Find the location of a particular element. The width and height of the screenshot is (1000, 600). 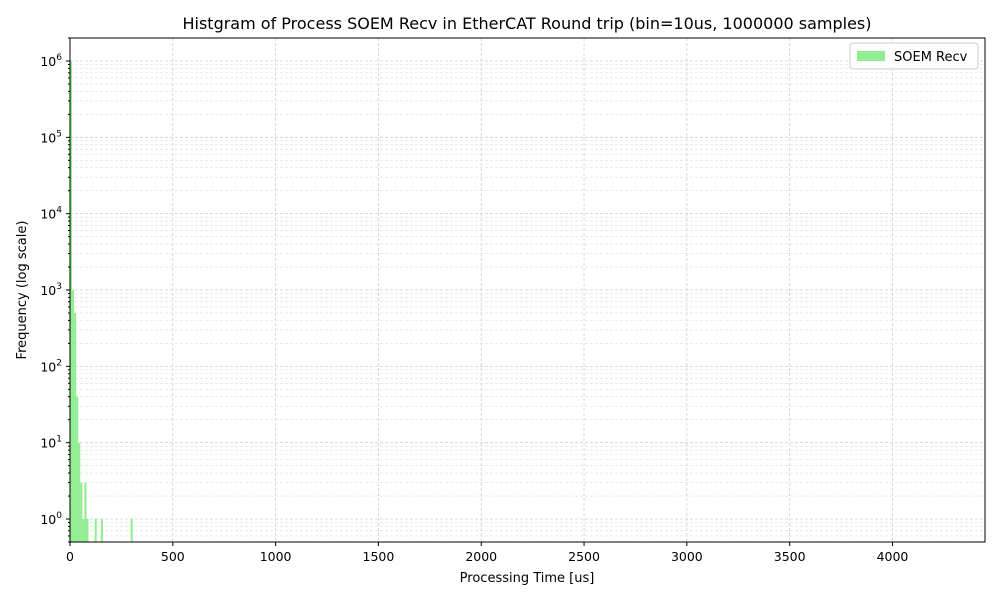

legend-swatch is located at coordinates (871, 56).